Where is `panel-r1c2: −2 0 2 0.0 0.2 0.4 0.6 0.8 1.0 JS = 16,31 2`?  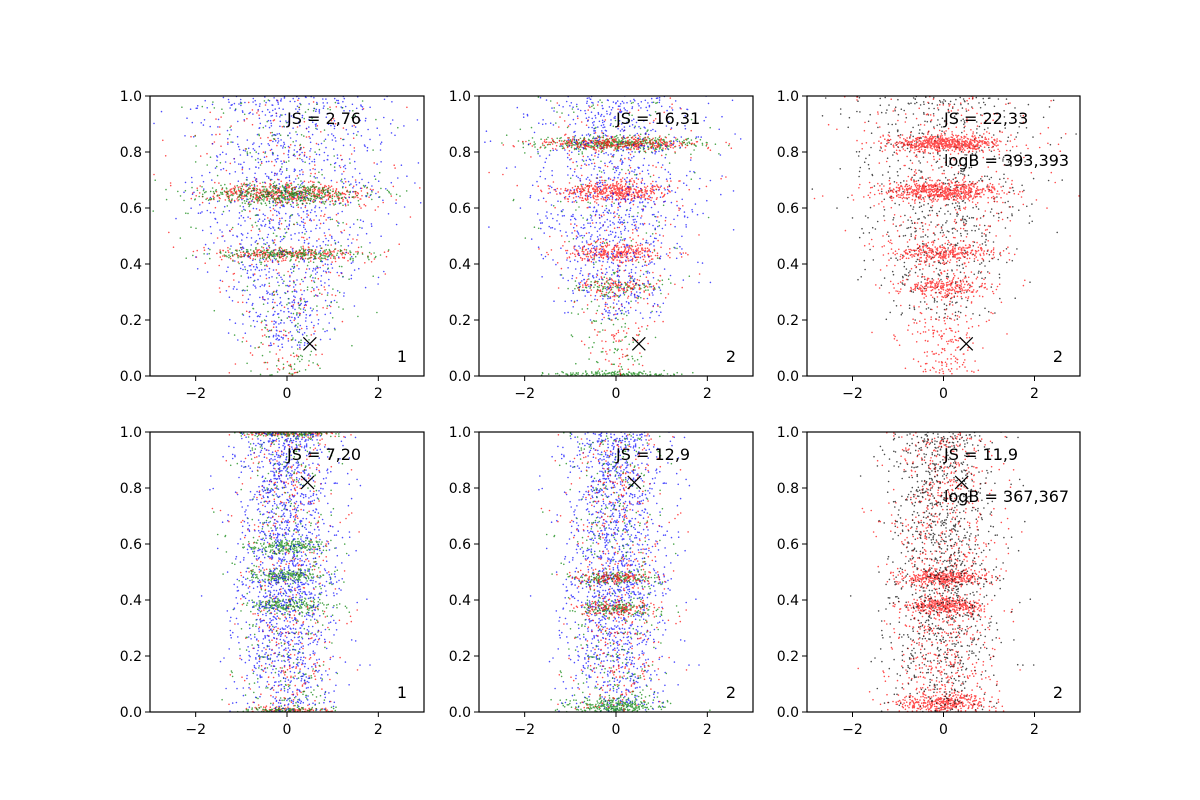 panel-r1c2: −2 0 2 0.0 0.2 0.4 0.6 0.8 1.0 JS = 16,31 2 is located at coordinates (601, 245).